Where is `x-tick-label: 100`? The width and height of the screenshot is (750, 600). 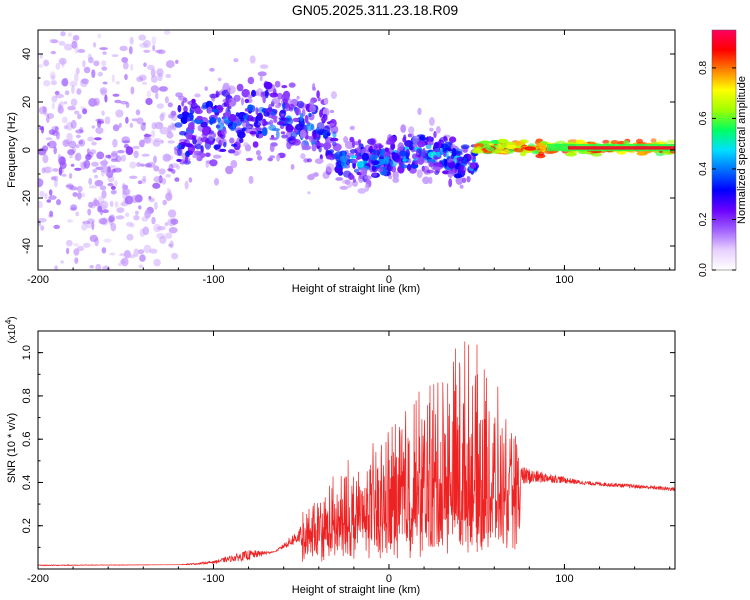
x-tick-label: 100 is located at coordinates (564, 280).